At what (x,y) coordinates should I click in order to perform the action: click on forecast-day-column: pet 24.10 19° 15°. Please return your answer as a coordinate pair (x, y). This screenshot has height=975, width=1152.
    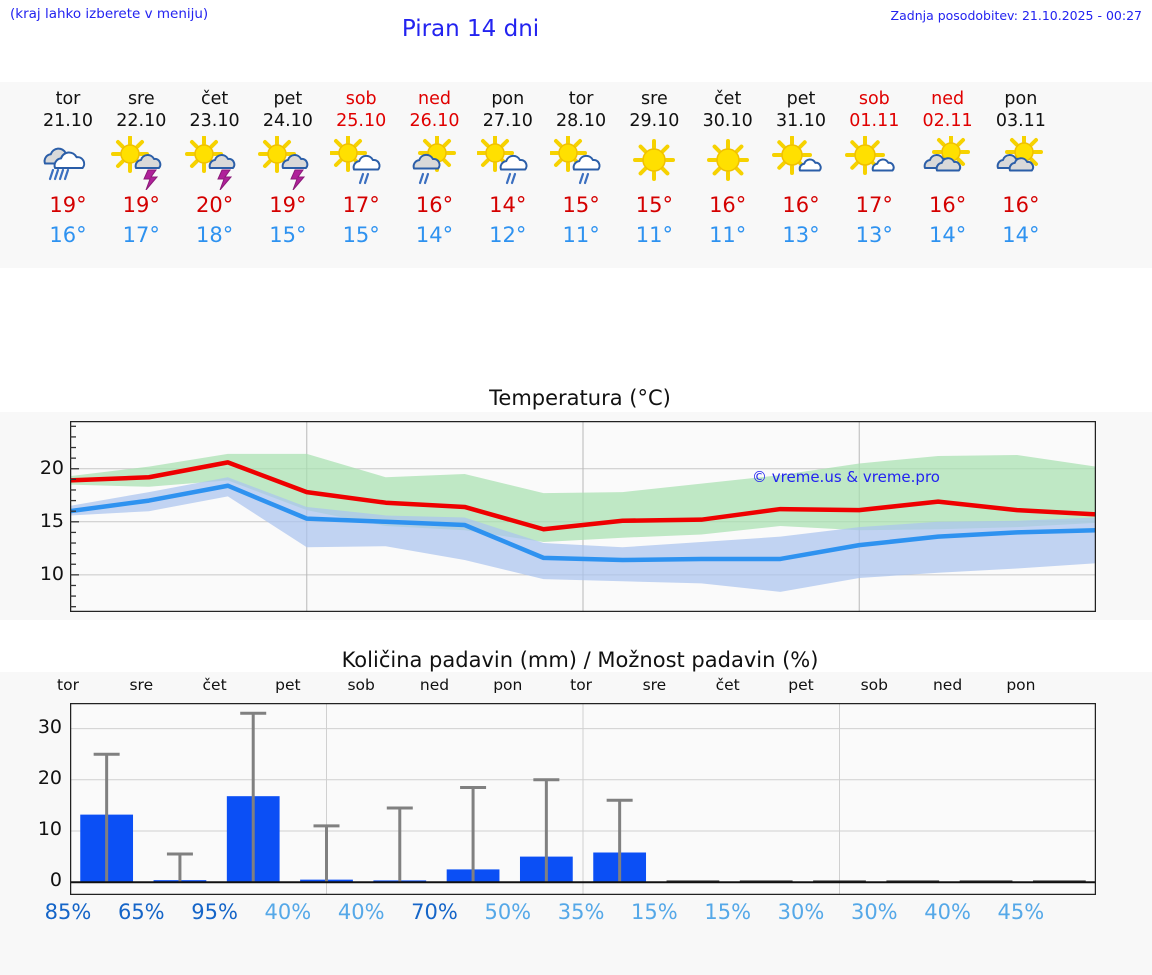
    Looking at the image, I should click on (288, 175).